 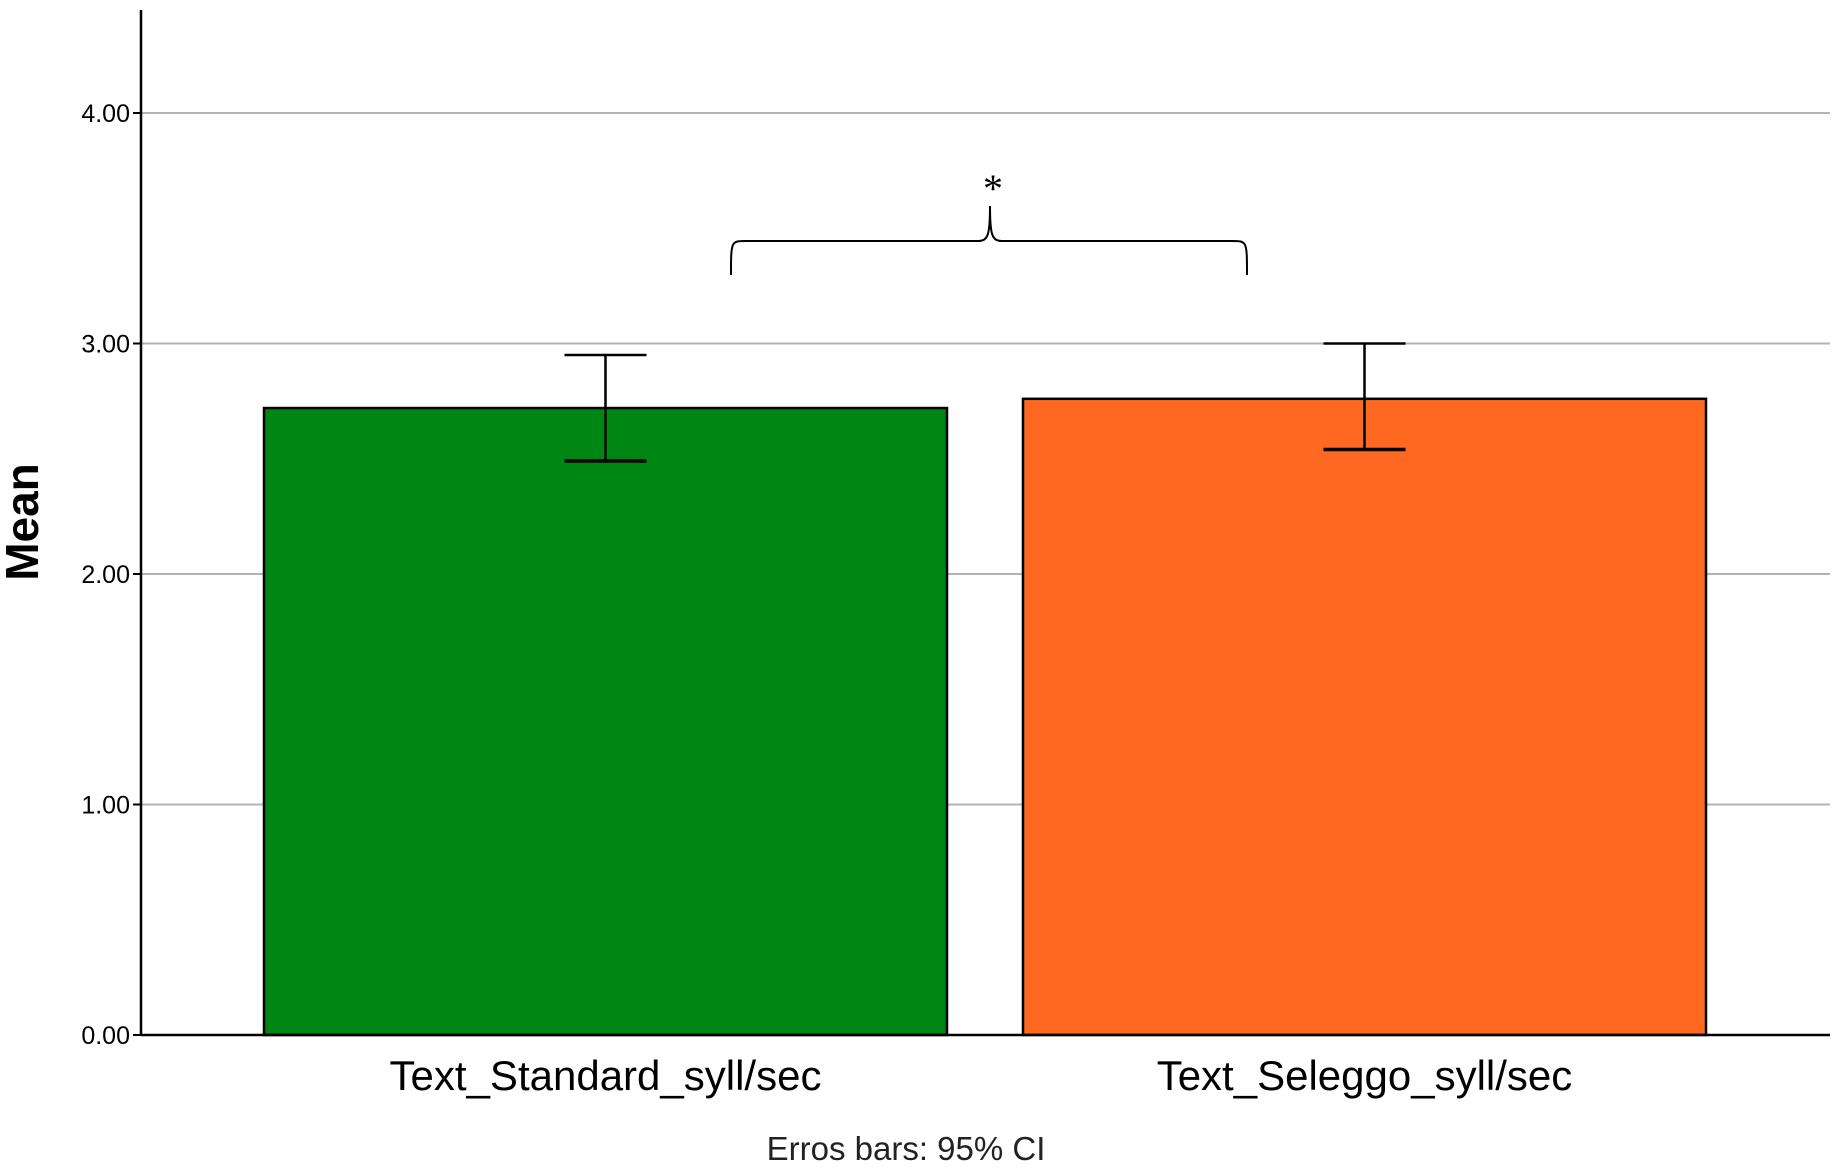 What do you see at coordinates (105, 806) in the screenshot?
I see `y-tick-label-1: 1.00` at bounding box center [105, 806].